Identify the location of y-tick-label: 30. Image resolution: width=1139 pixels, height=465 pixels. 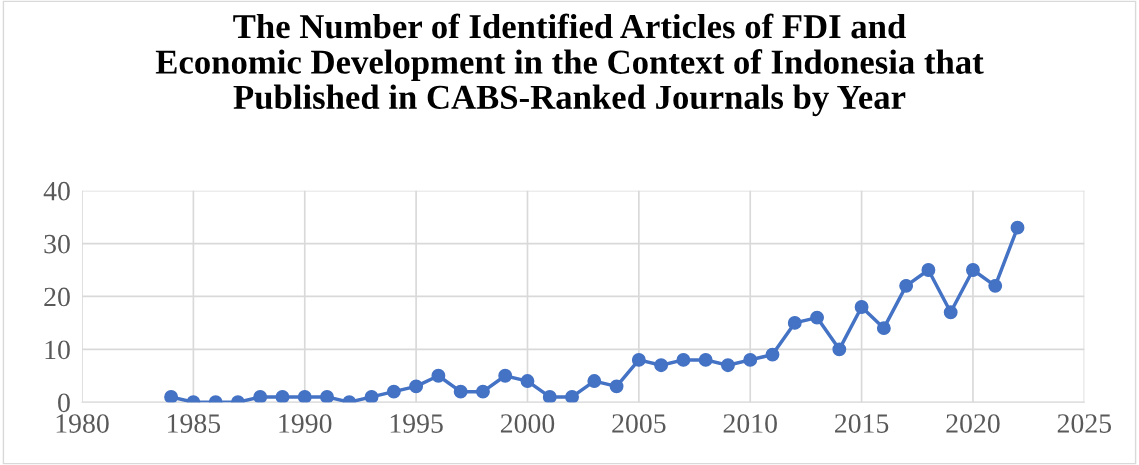
(57, 244).